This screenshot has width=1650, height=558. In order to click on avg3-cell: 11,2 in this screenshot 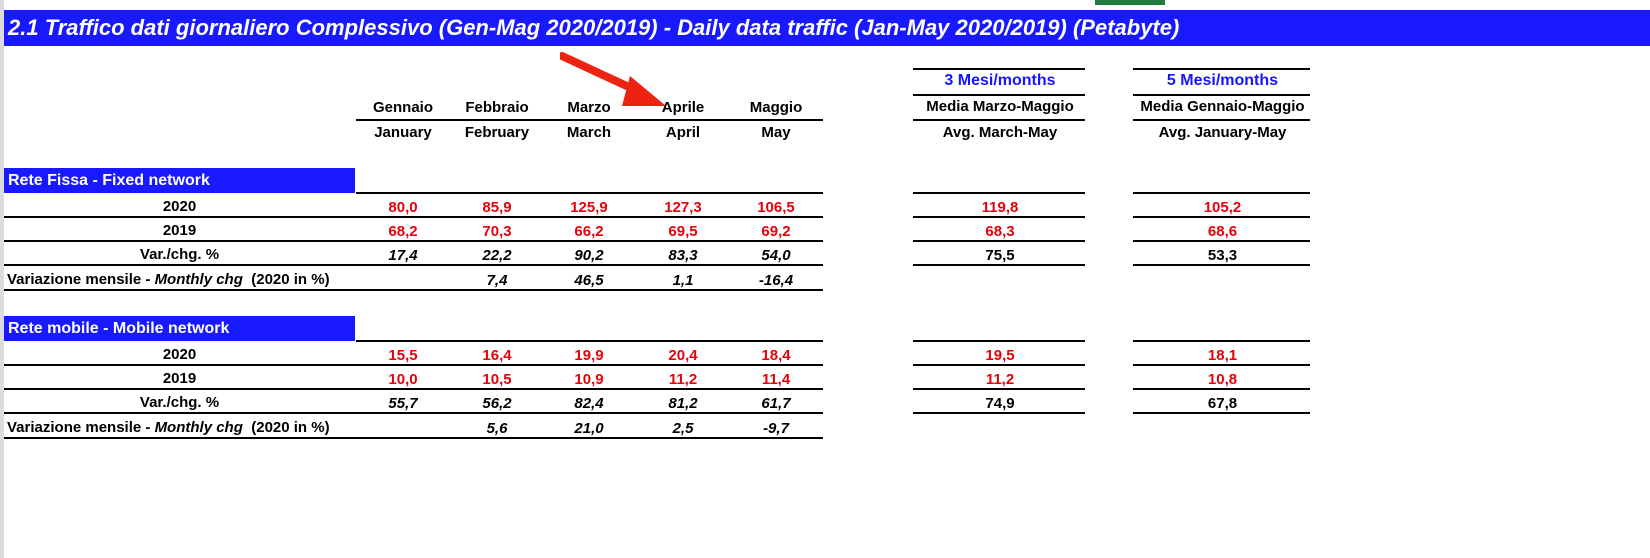, I will do `click(1000, 379)`.